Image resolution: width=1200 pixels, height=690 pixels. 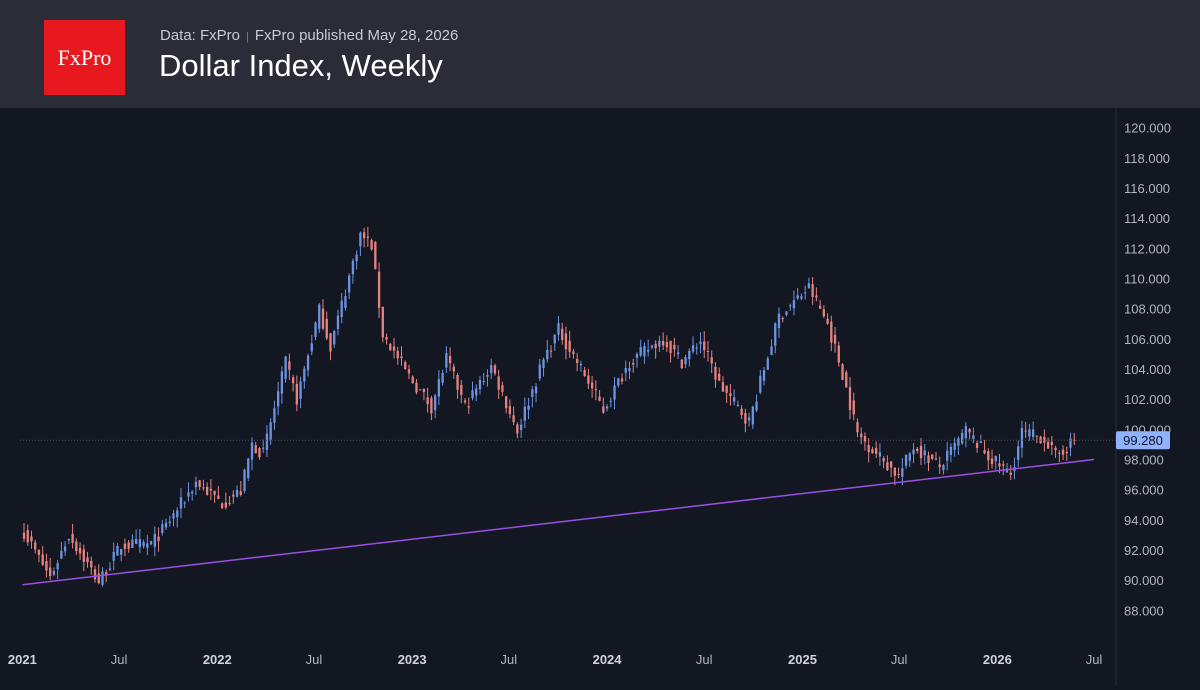 What do you see at coordinates (1144, 460) in the screenshot?
I see `y-tick-label: 98.000` at bounding box center [1144, 460].